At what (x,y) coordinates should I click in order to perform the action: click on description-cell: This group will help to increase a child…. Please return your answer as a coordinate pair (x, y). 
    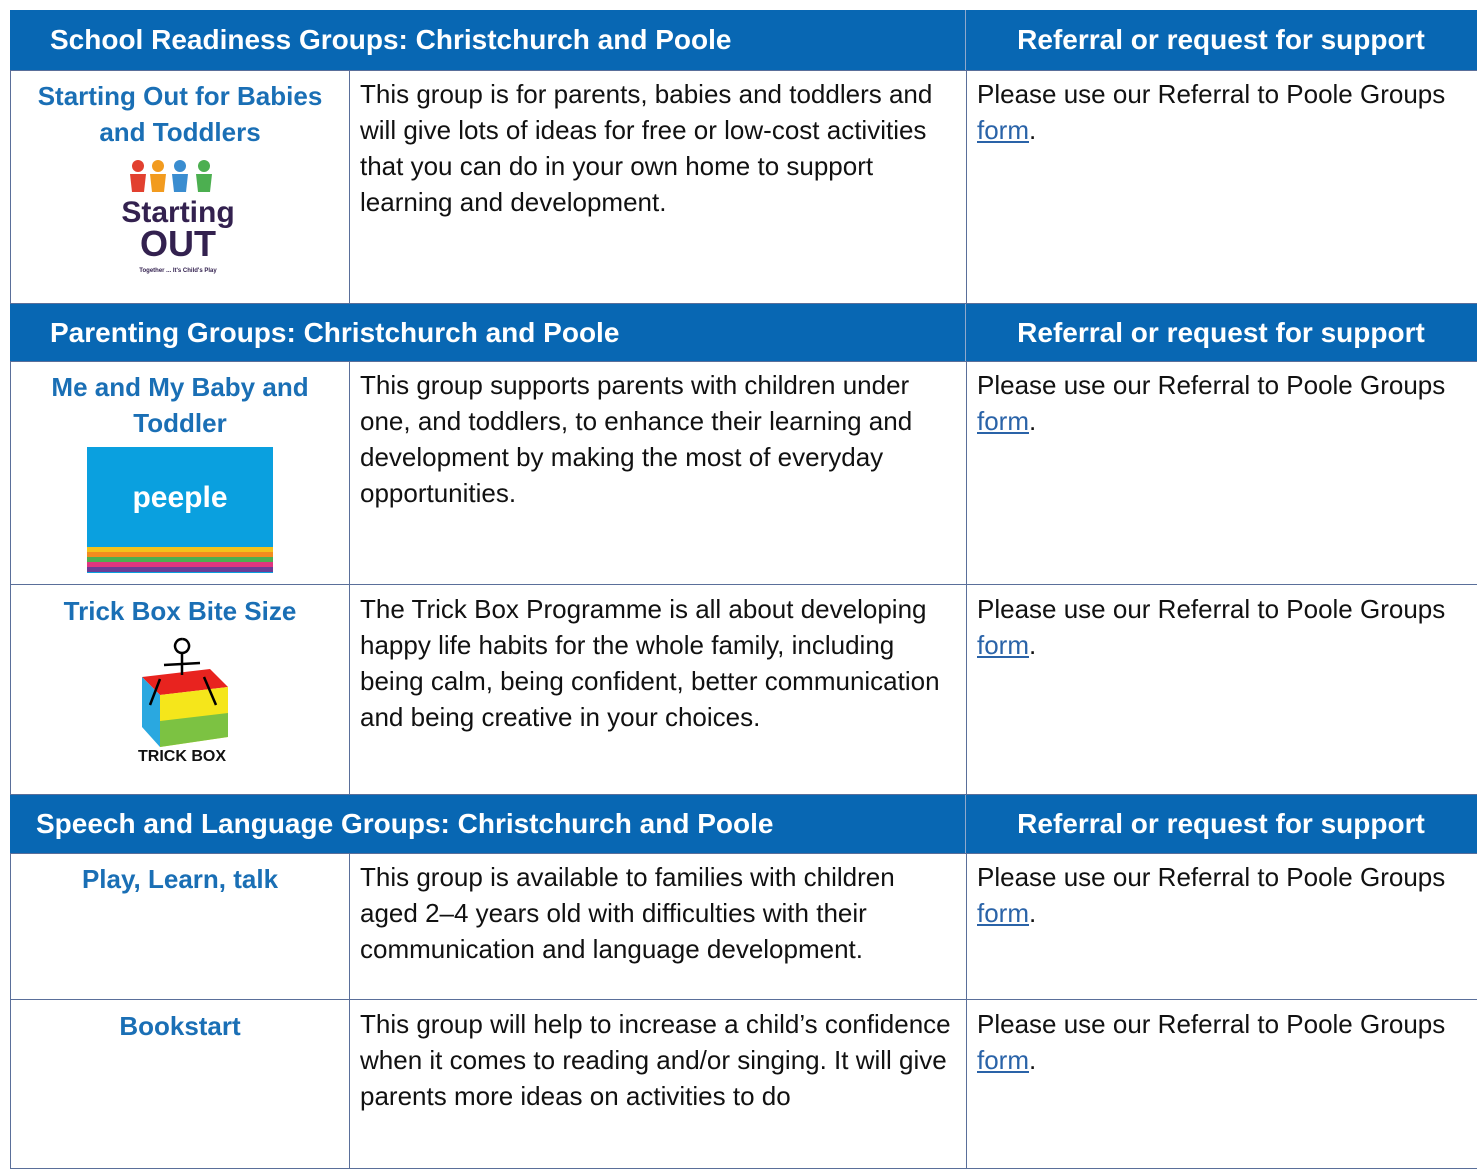
    Looking at the image, I should click on (657, 1084).